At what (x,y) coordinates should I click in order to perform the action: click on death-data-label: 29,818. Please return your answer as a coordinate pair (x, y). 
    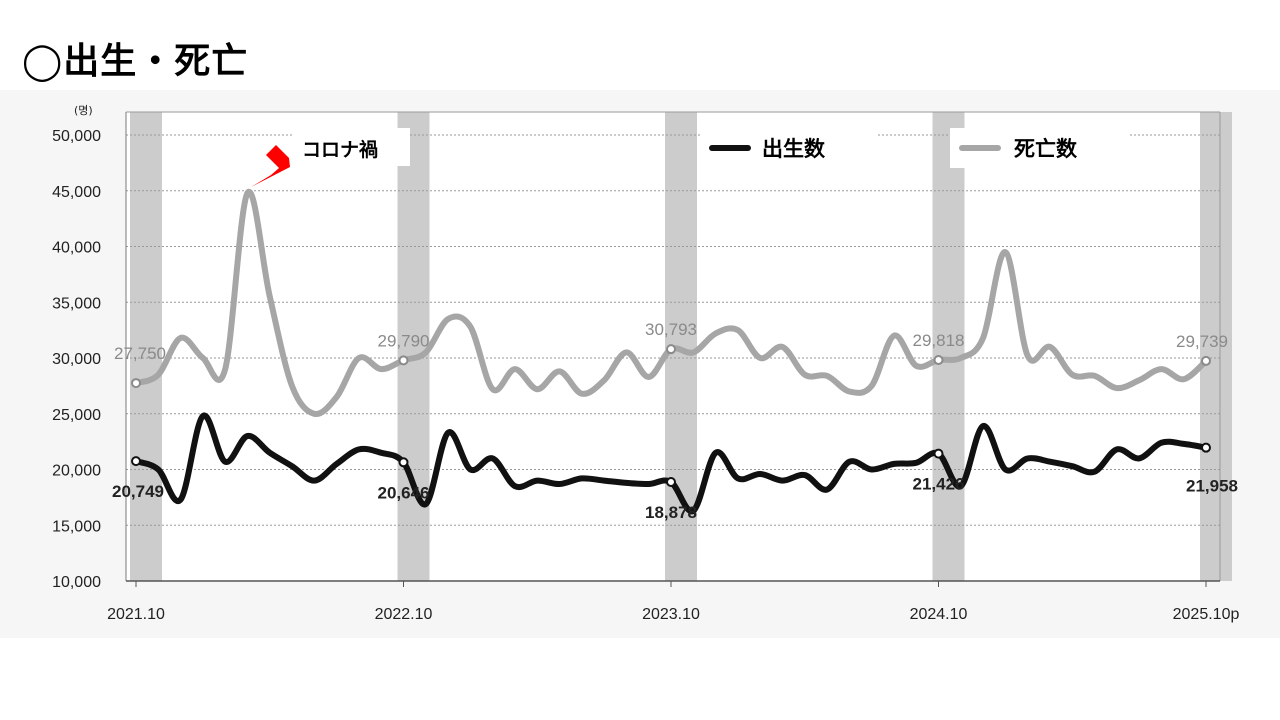
    Looking at the image, I should click on (939, 340).